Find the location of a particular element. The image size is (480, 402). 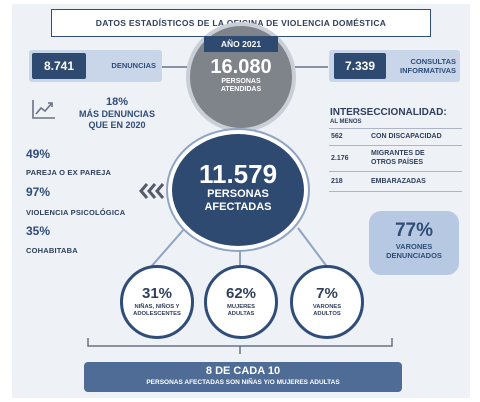

breakdown-men-label-line1: VARONES is located at coordinates (327, 307).